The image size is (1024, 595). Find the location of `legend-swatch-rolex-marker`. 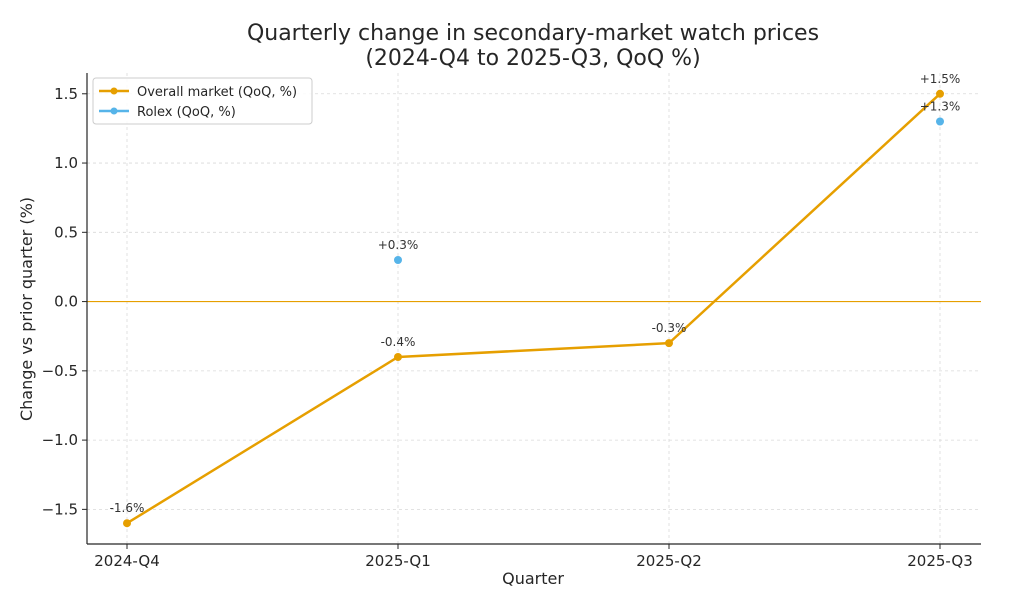

legend-swatch-rolex-marker is located at coordinates (114, 111).